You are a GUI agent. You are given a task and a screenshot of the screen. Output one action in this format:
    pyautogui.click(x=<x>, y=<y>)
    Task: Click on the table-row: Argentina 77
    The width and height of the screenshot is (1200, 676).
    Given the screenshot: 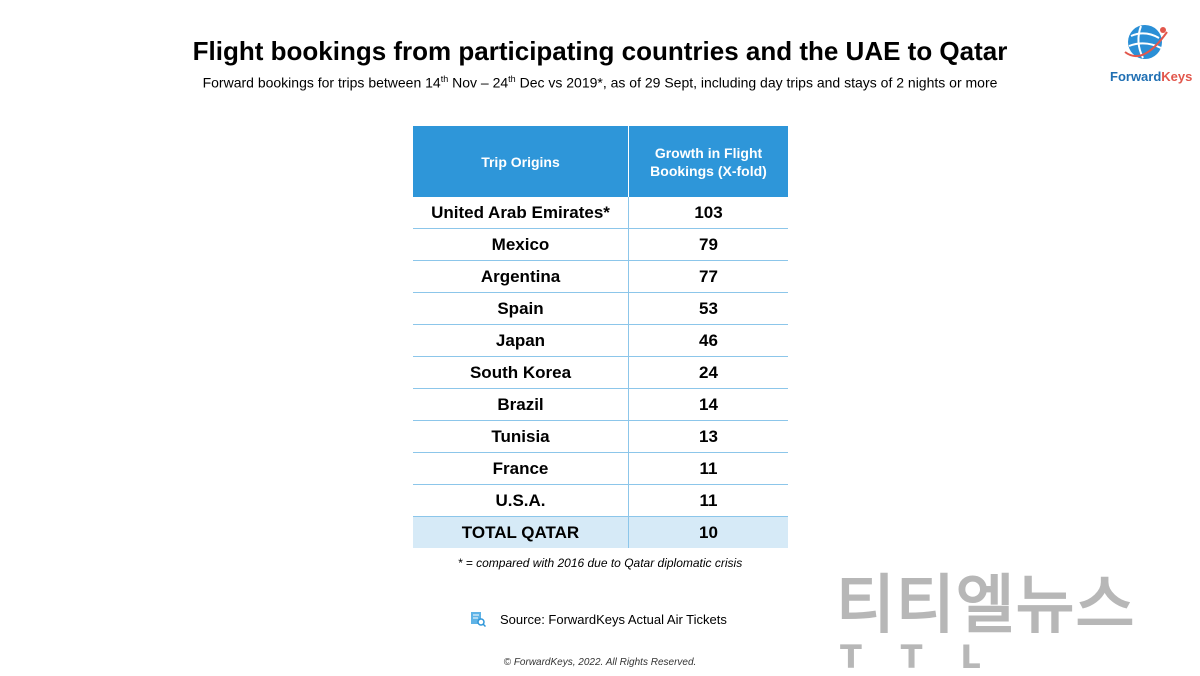 What is the action you would take?
    pyautogui.click(x=600, y=276)
    